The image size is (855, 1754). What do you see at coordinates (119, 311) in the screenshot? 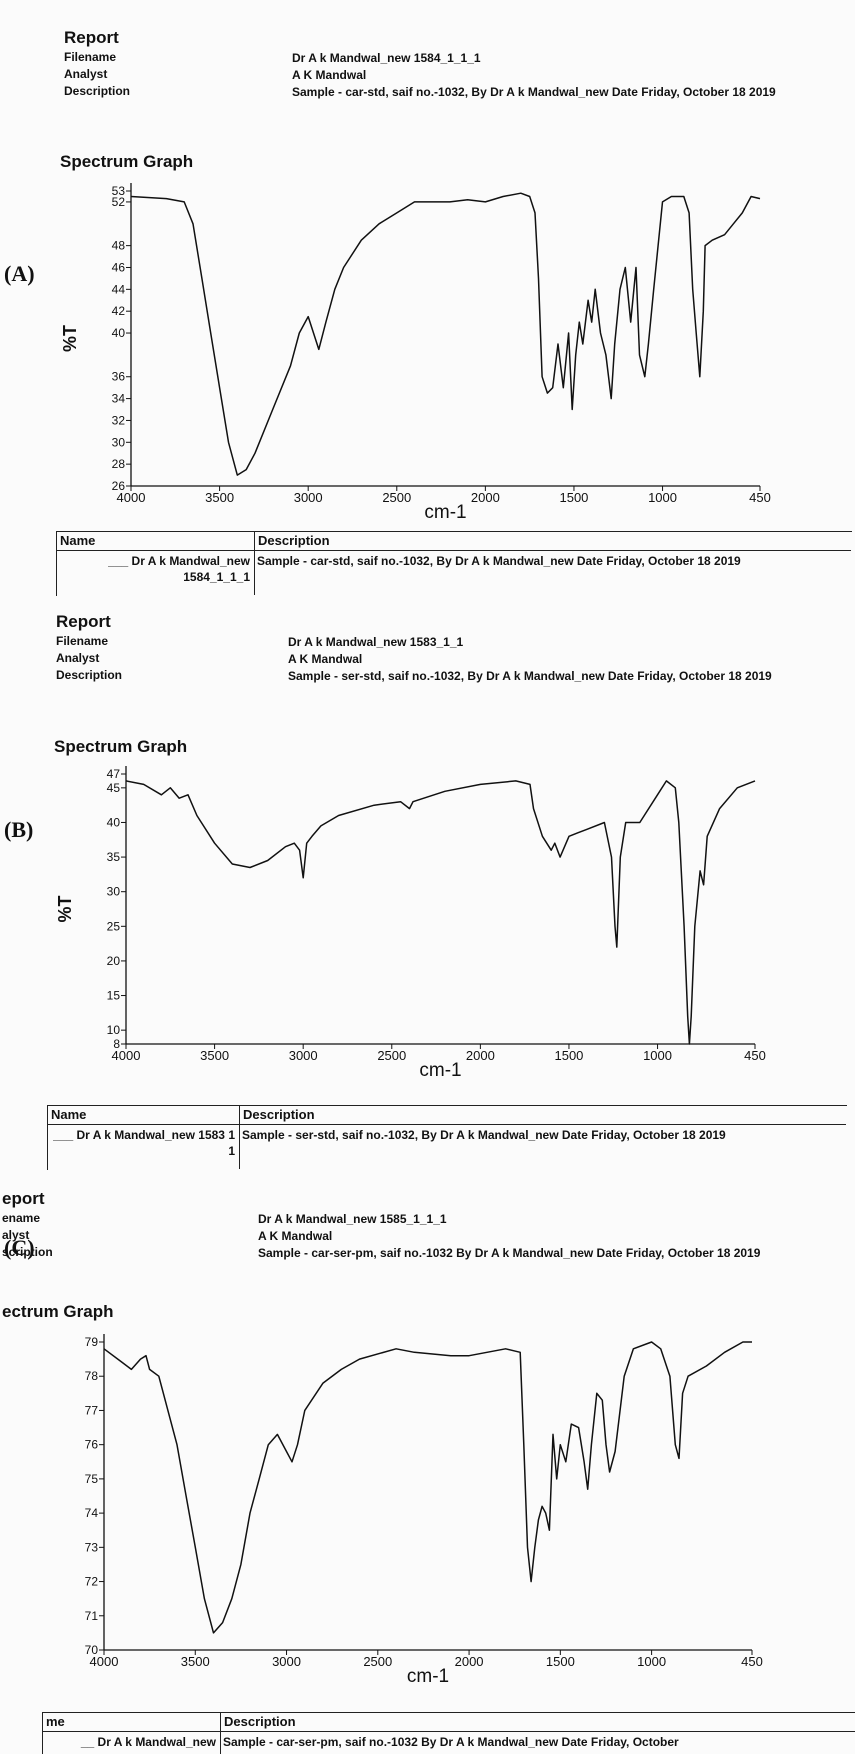
I see `y-tick-label: 42` at bounding box center [119, 311].